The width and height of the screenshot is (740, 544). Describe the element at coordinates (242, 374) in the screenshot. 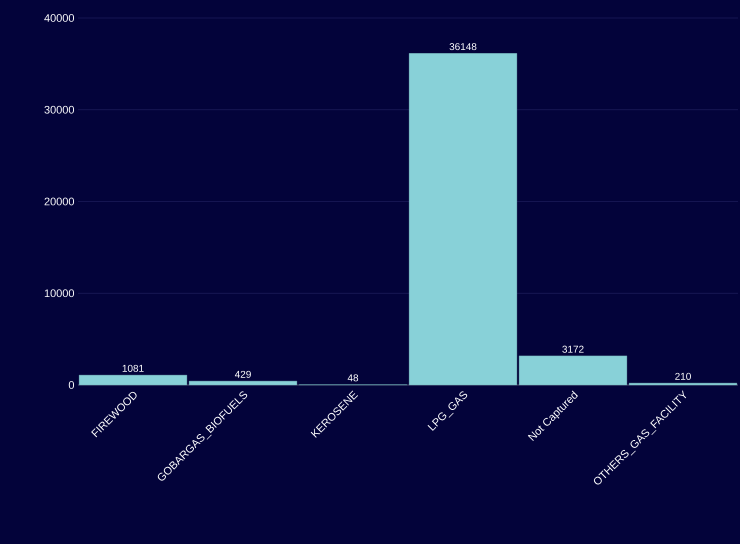

I see `data-label: 429` at that location.